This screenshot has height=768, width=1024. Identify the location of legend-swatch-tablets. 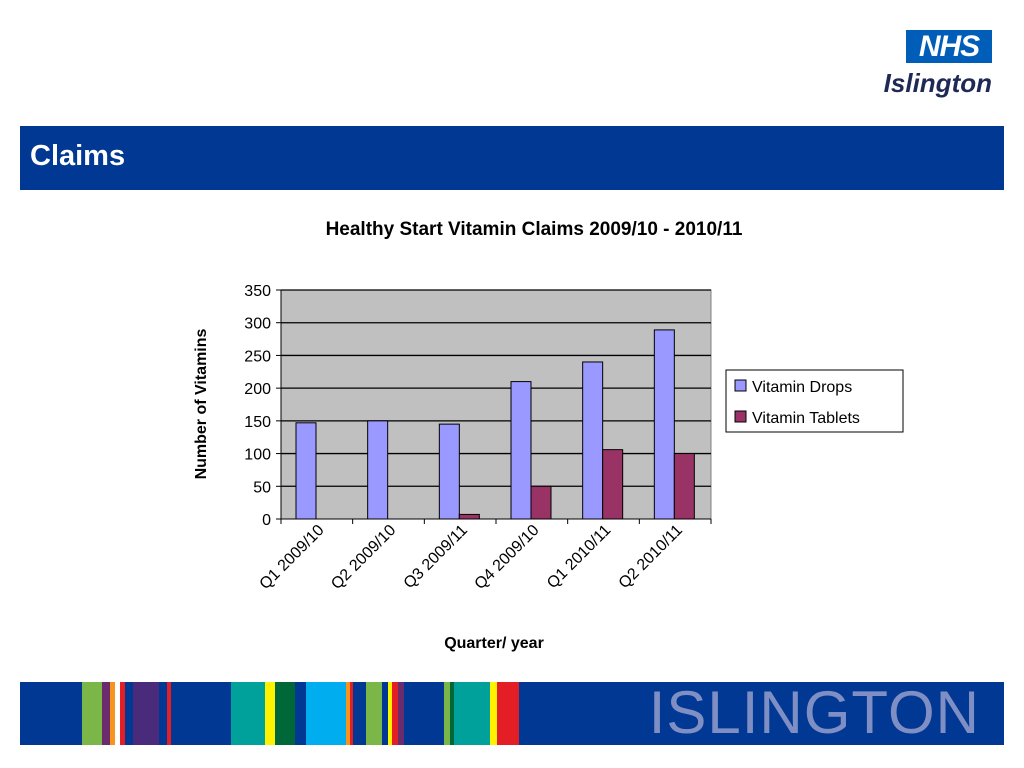
(740, 416).